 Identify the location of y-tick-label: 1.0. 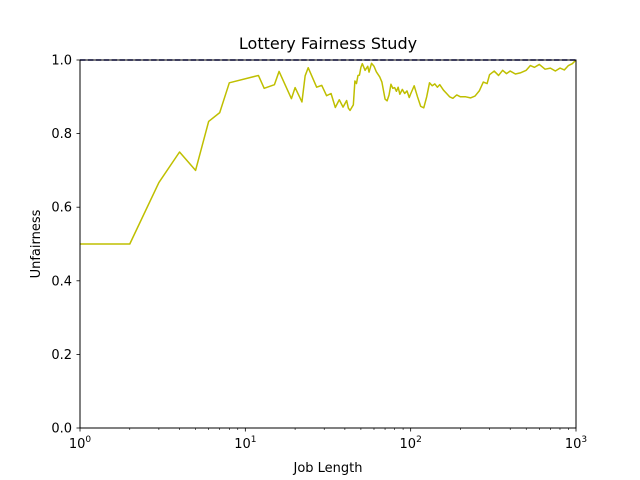
(61, 61).